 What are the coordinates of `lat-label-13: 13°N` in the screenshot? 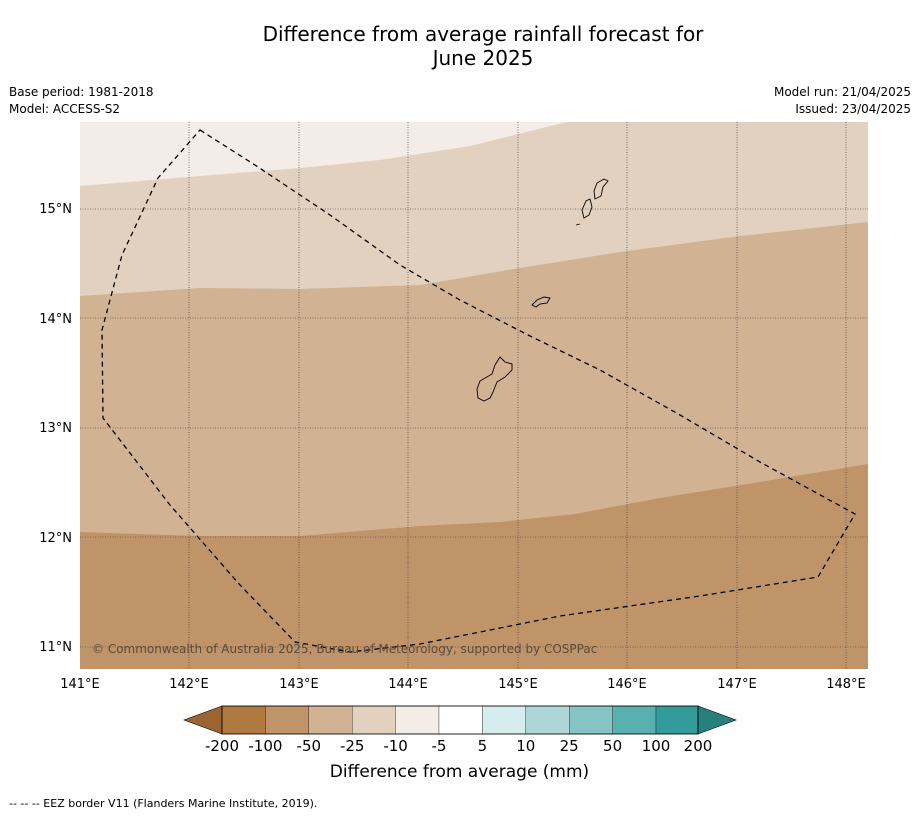 It's located at (55, 428).